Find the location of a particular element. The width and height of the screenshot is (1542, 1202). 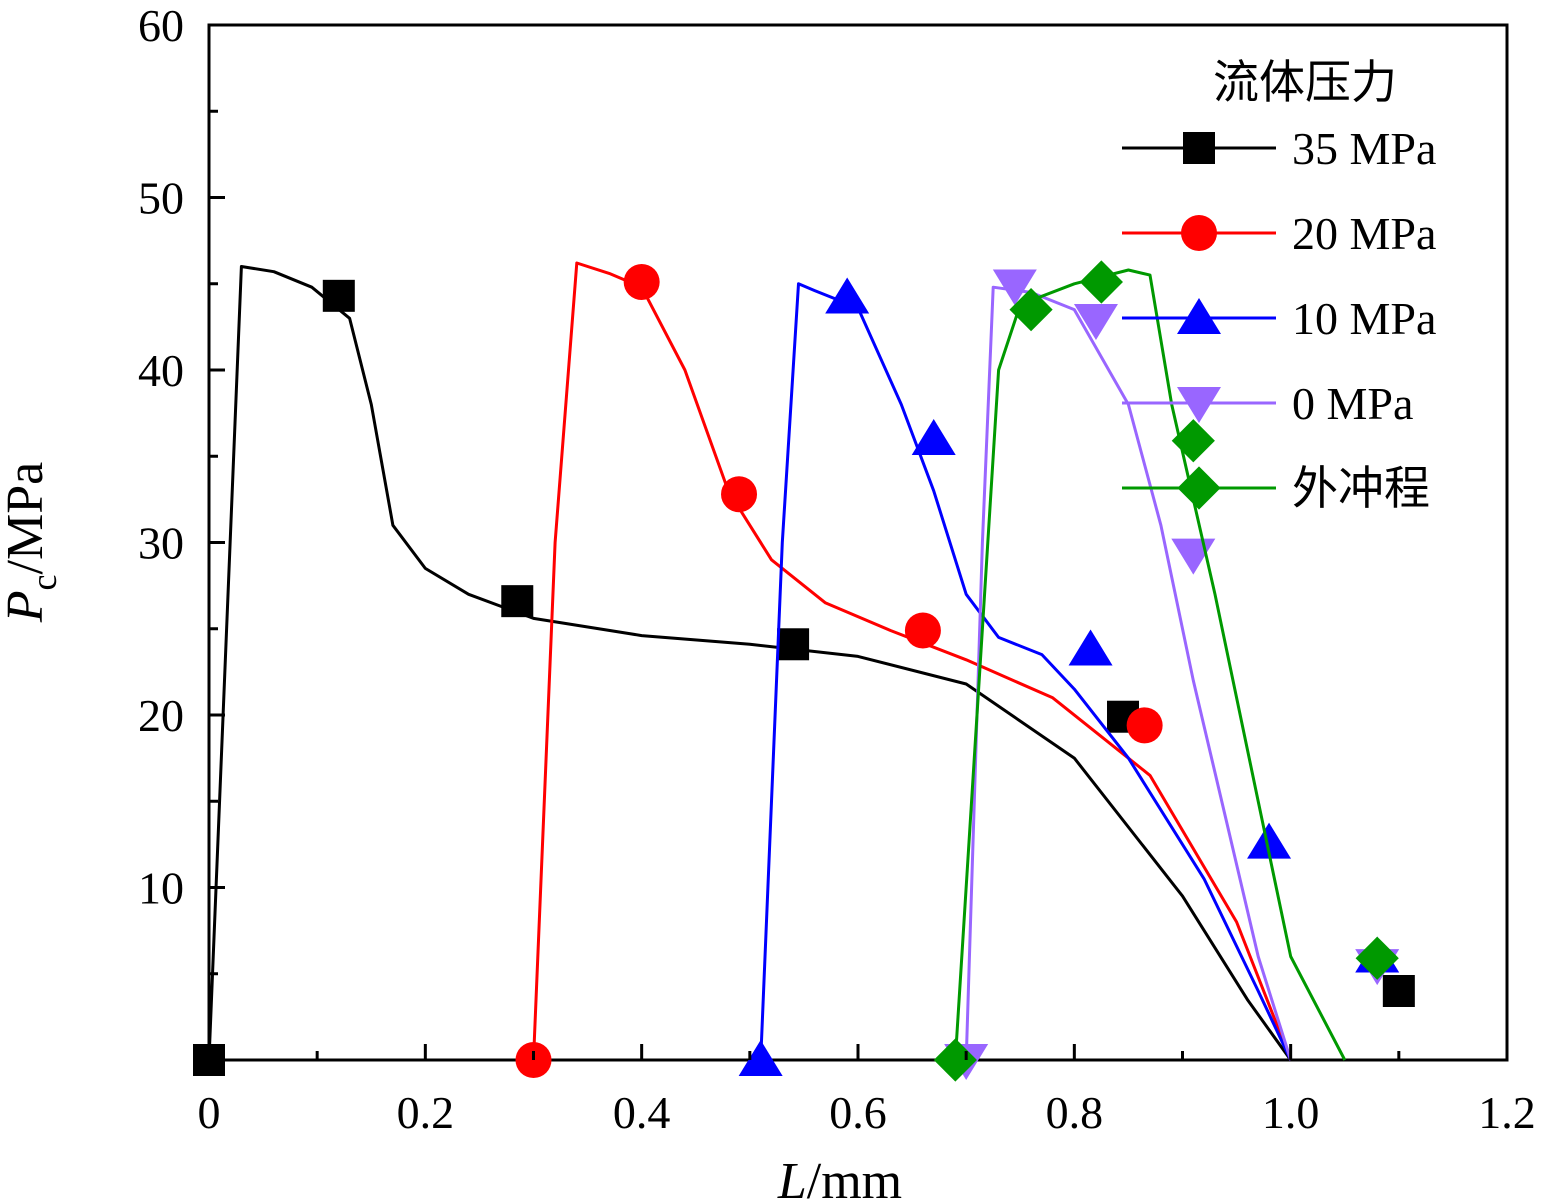

legend-label: 外冲程 is located at coordinates (1361, 488).